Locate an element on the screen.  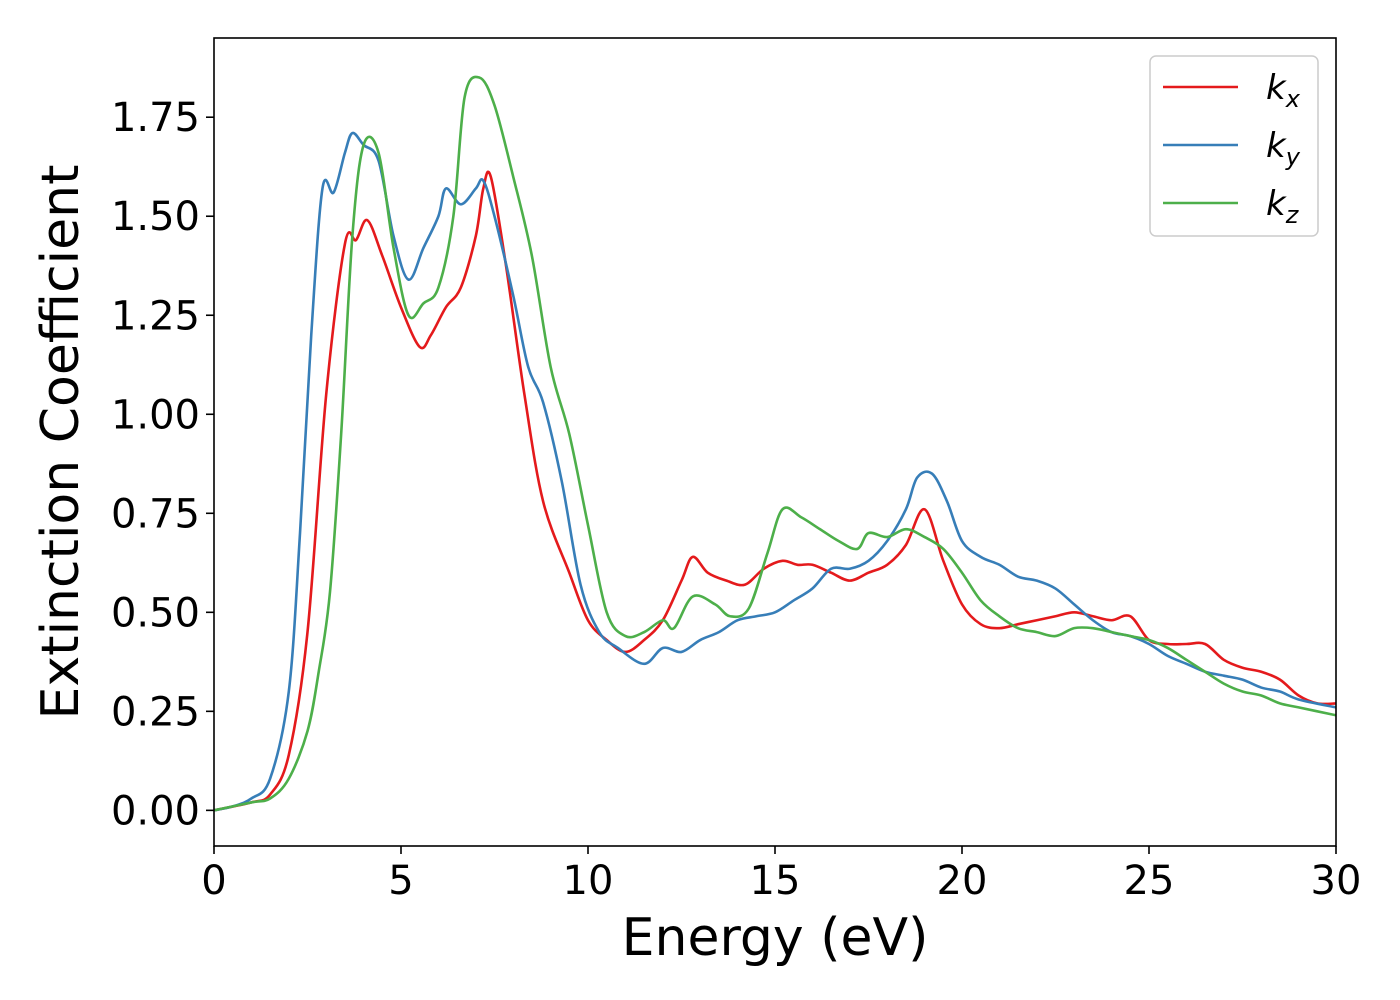
y-tick-label: 1.00 is located at coordinates (155, 415).